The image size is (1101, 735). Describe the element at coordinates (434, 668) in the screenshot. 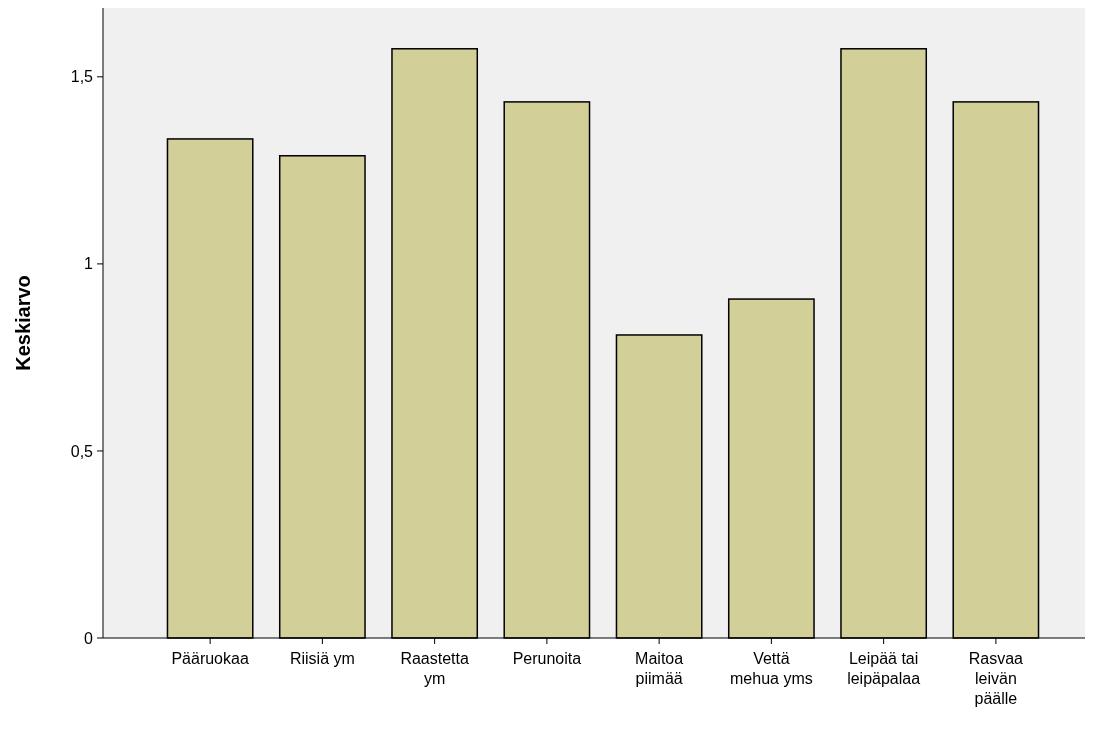

I see `x-tick-label: Raastetta ym` at that location.